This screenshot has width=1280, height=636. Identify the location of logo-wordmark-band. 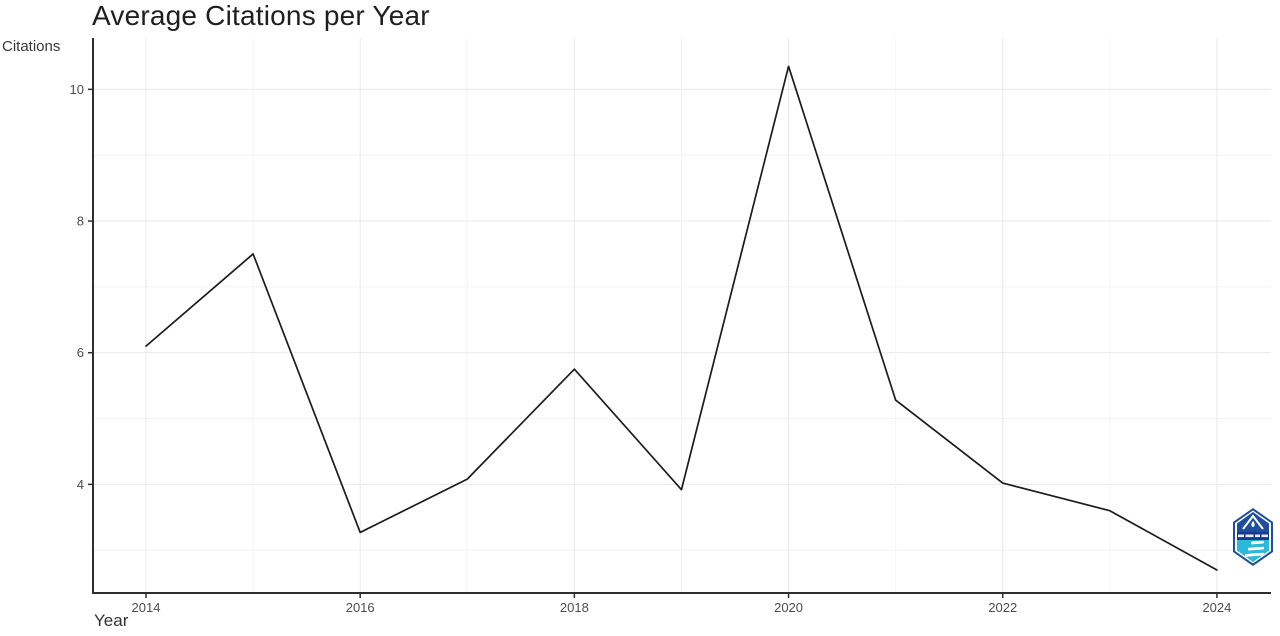
(1253, 536).